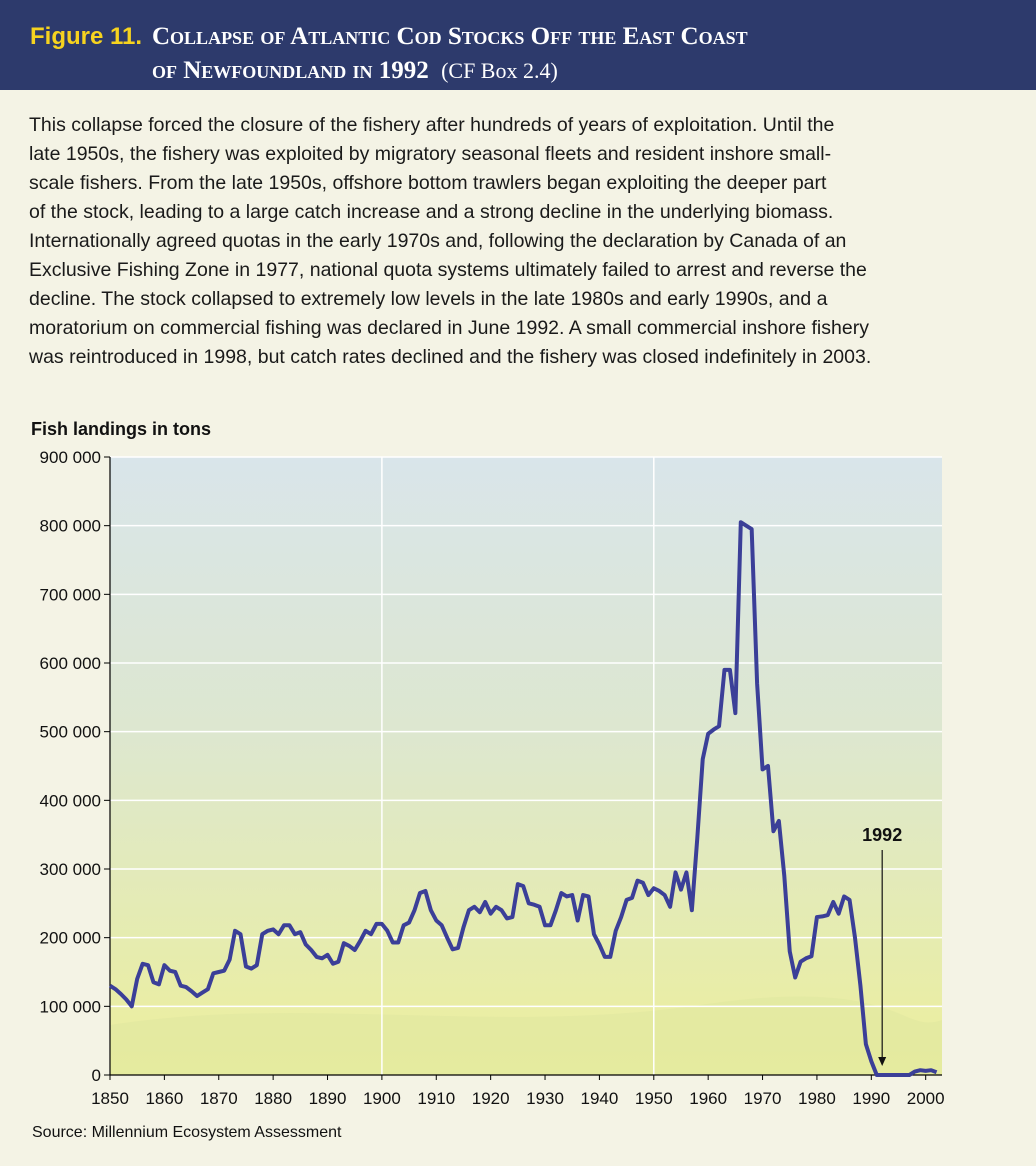 This screenshot has width=1036, height=1166. Describe the element at coordinates (219, 1098) in the screenshot. I see `x-tick-label: 1870` at that location.